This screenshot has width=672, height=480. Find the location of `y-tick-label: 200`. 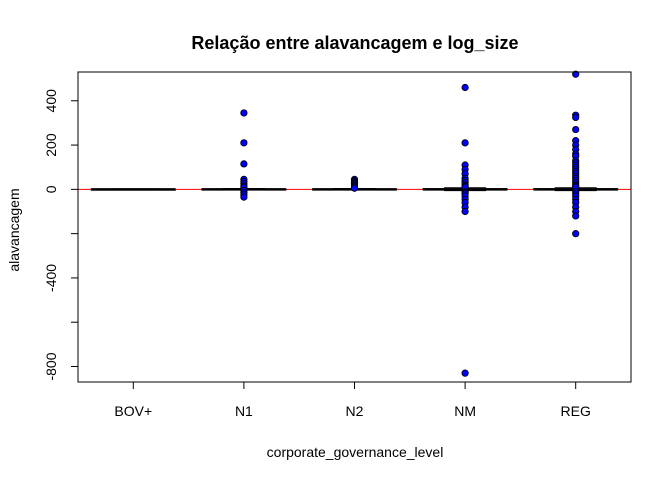

y-tick-label: 200 is located at coordinates (51, 145).